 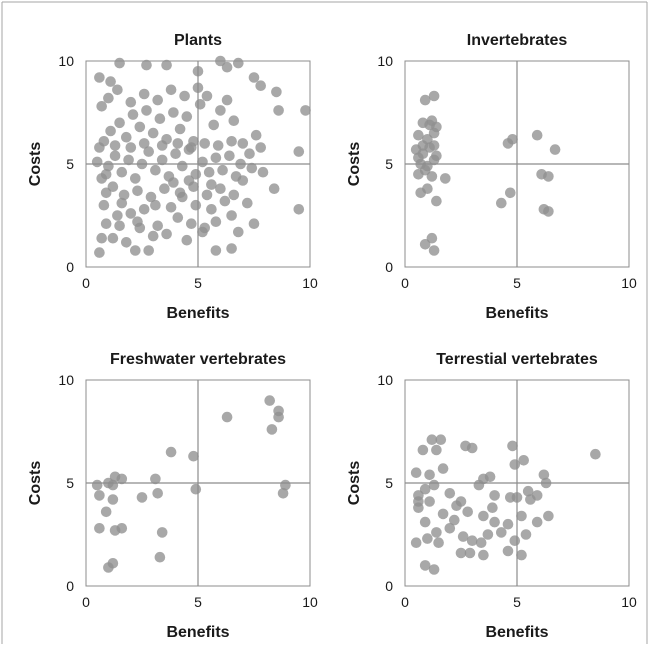 What do you see at coordinates (517, 283) in the screenshot?
I see `x-tick-label: 5` at bounding box center [517, 283].